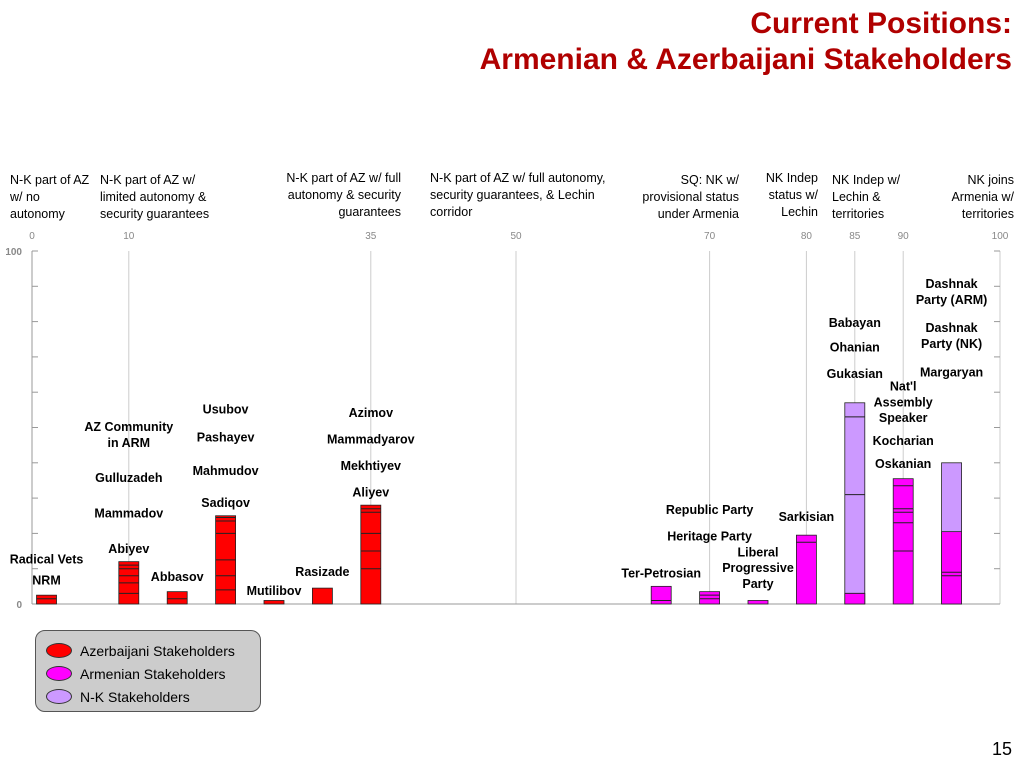 This screenshot has width=1024, height=768. What do you see at coordinates (47, 559) in the screenshot?
I see `stakeholder-label: Radical Vets` at bounding box center [47, 559].